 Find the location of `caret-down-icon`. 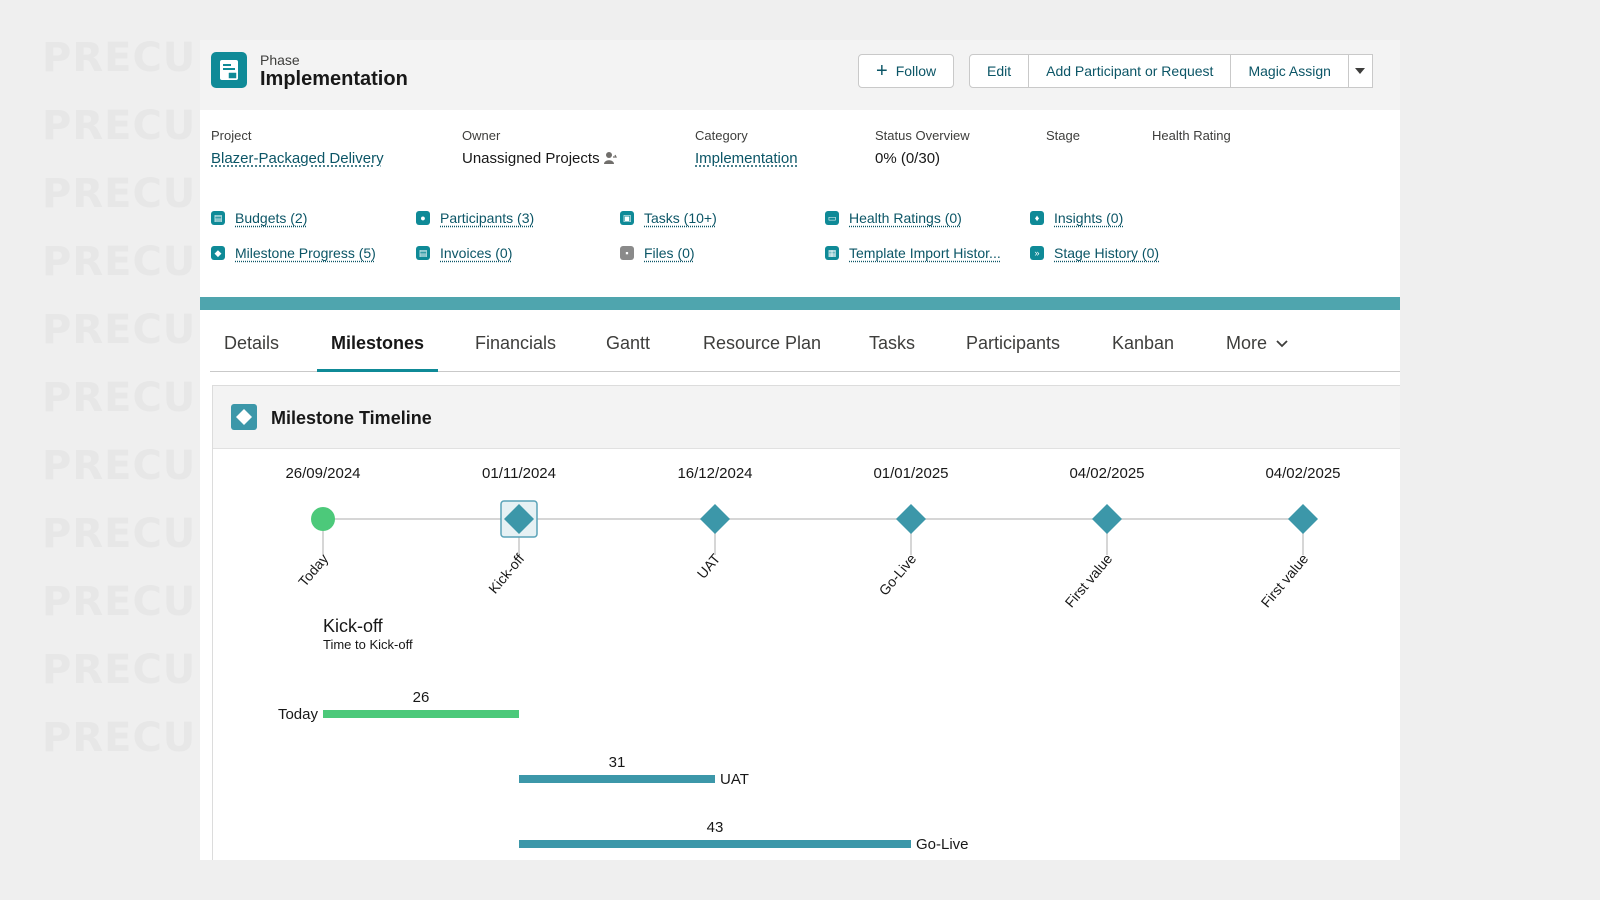

caret-down-icon is located at coordinates (1360, 71).